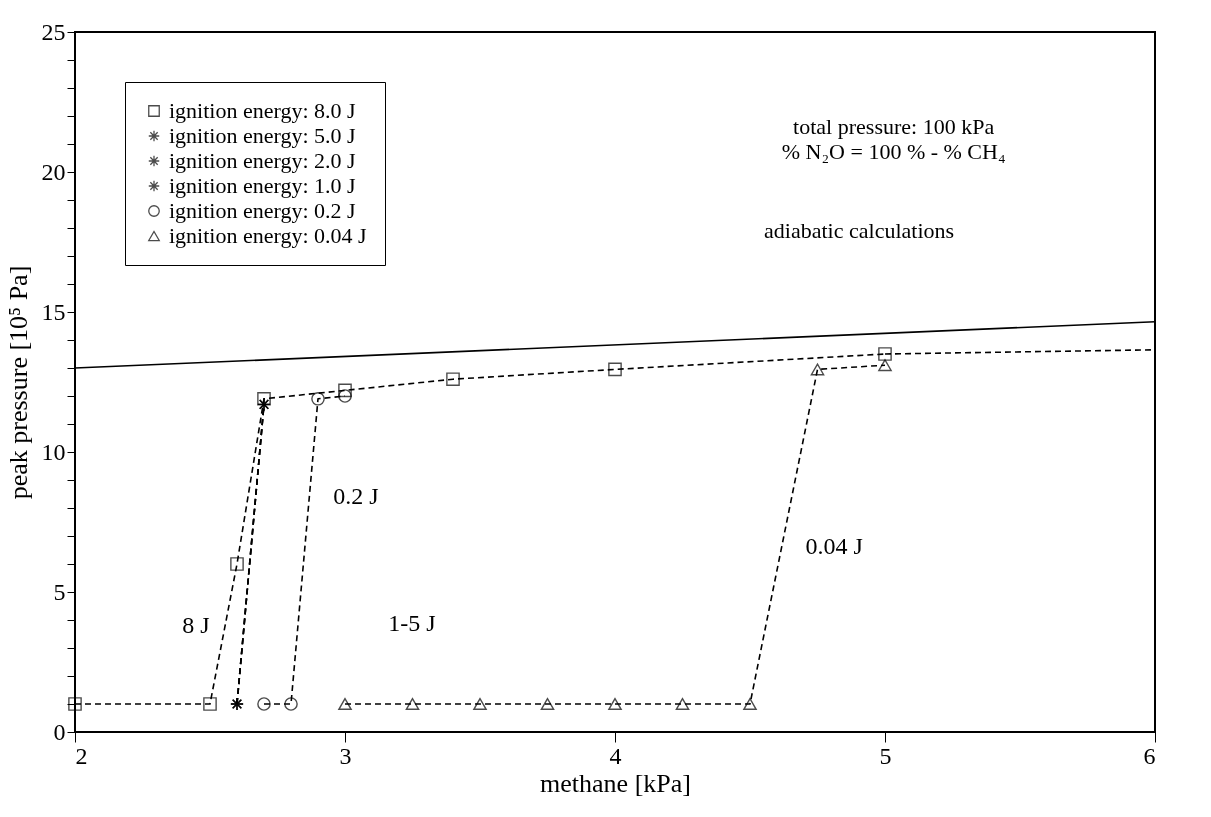 The image size is (1211, 817). Describe the element at coordinates (356, 495) in the screenshot. I see `annotation: 0.2 J` at that location.